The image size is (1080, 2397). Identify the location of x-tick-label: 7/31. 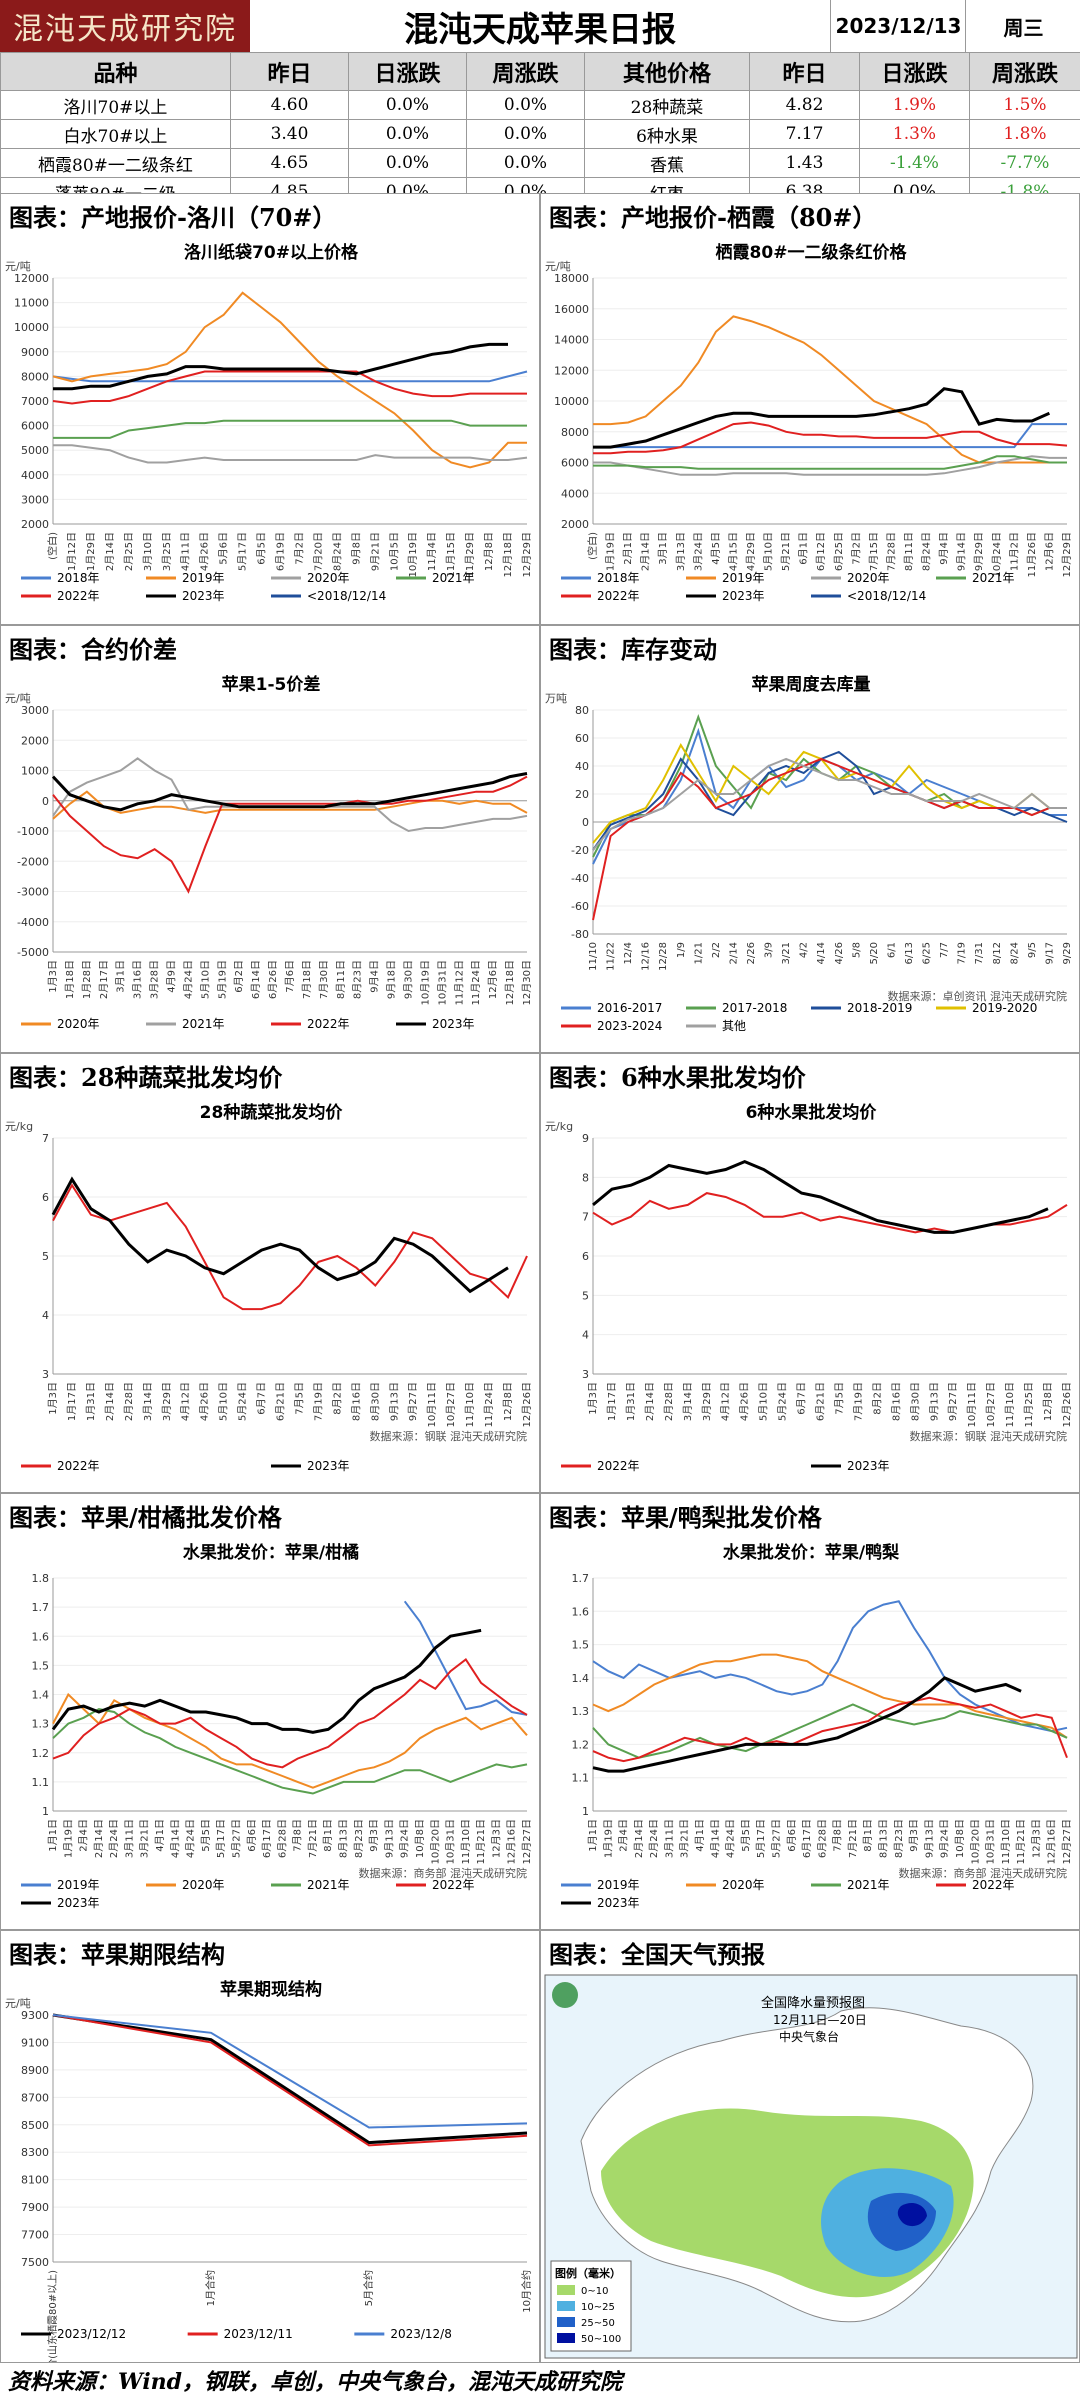
(979, 953).